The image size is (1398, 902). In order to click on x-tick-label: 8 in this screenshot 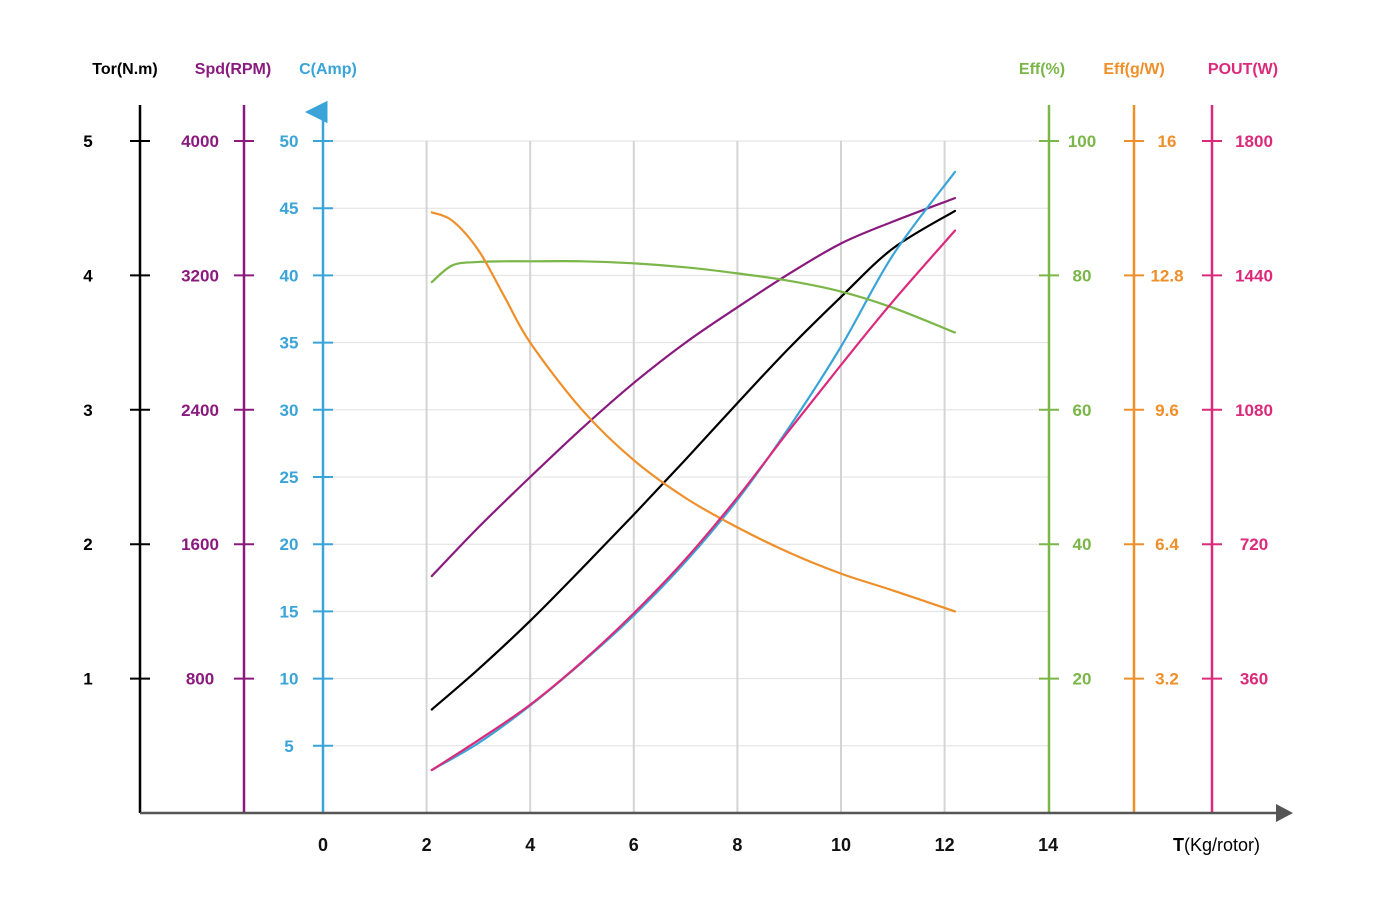, I will do `click(737, 845)`.